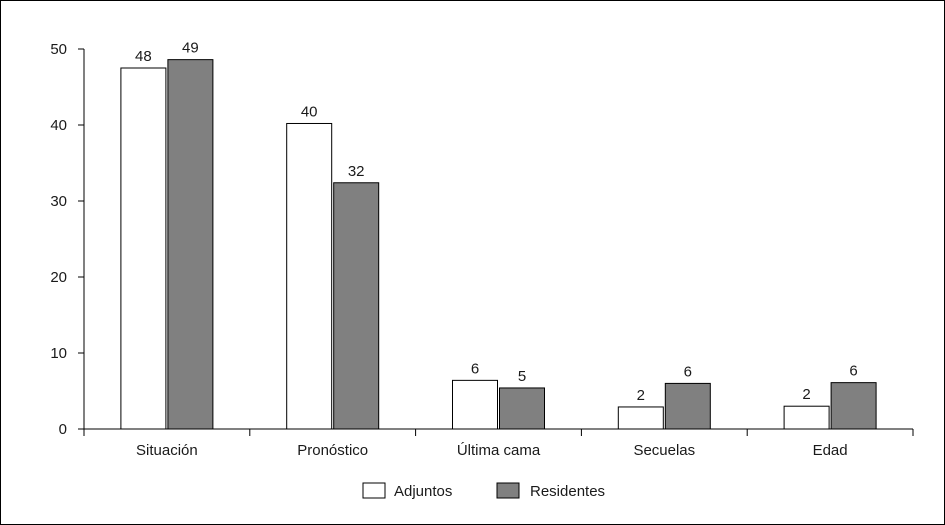 The image size is (945, 525). I want to click on y-tick-label: 0, so click(63, 429).